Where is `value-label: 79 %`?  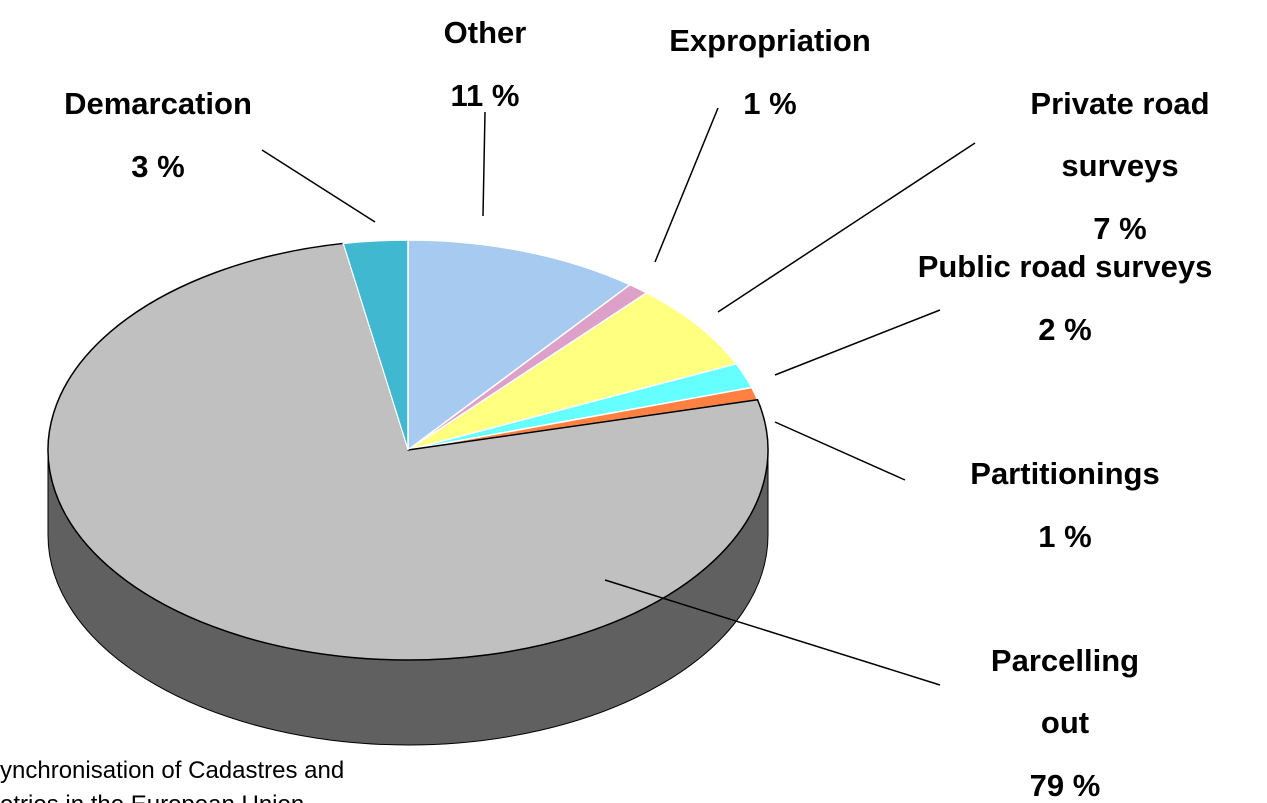
value-label: 79 % is located at coordinates (1065, 785).